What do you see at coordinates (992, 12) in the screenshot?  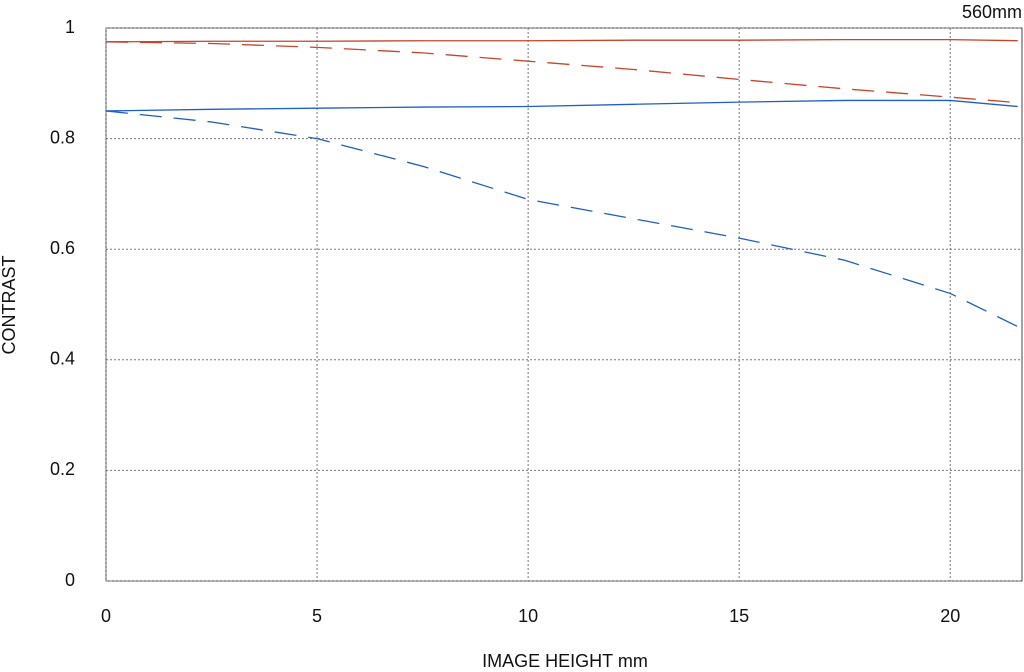 I see `chart-title: 560mm` at bounding box center [992, 12].